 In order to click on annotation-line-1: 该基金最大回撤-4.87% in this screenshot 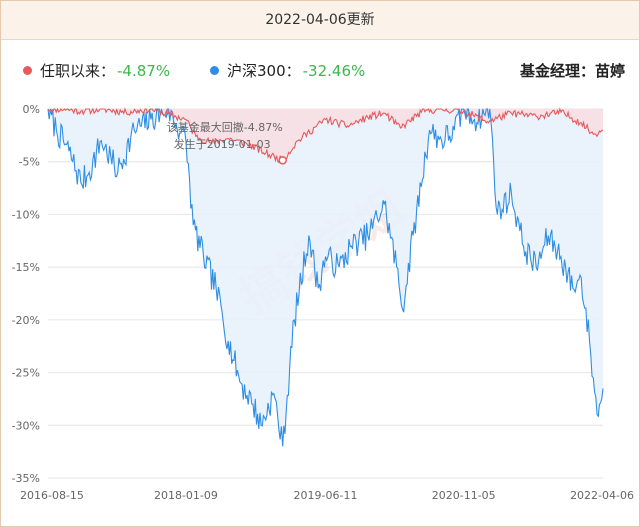, I will do `click(225, 127)`.